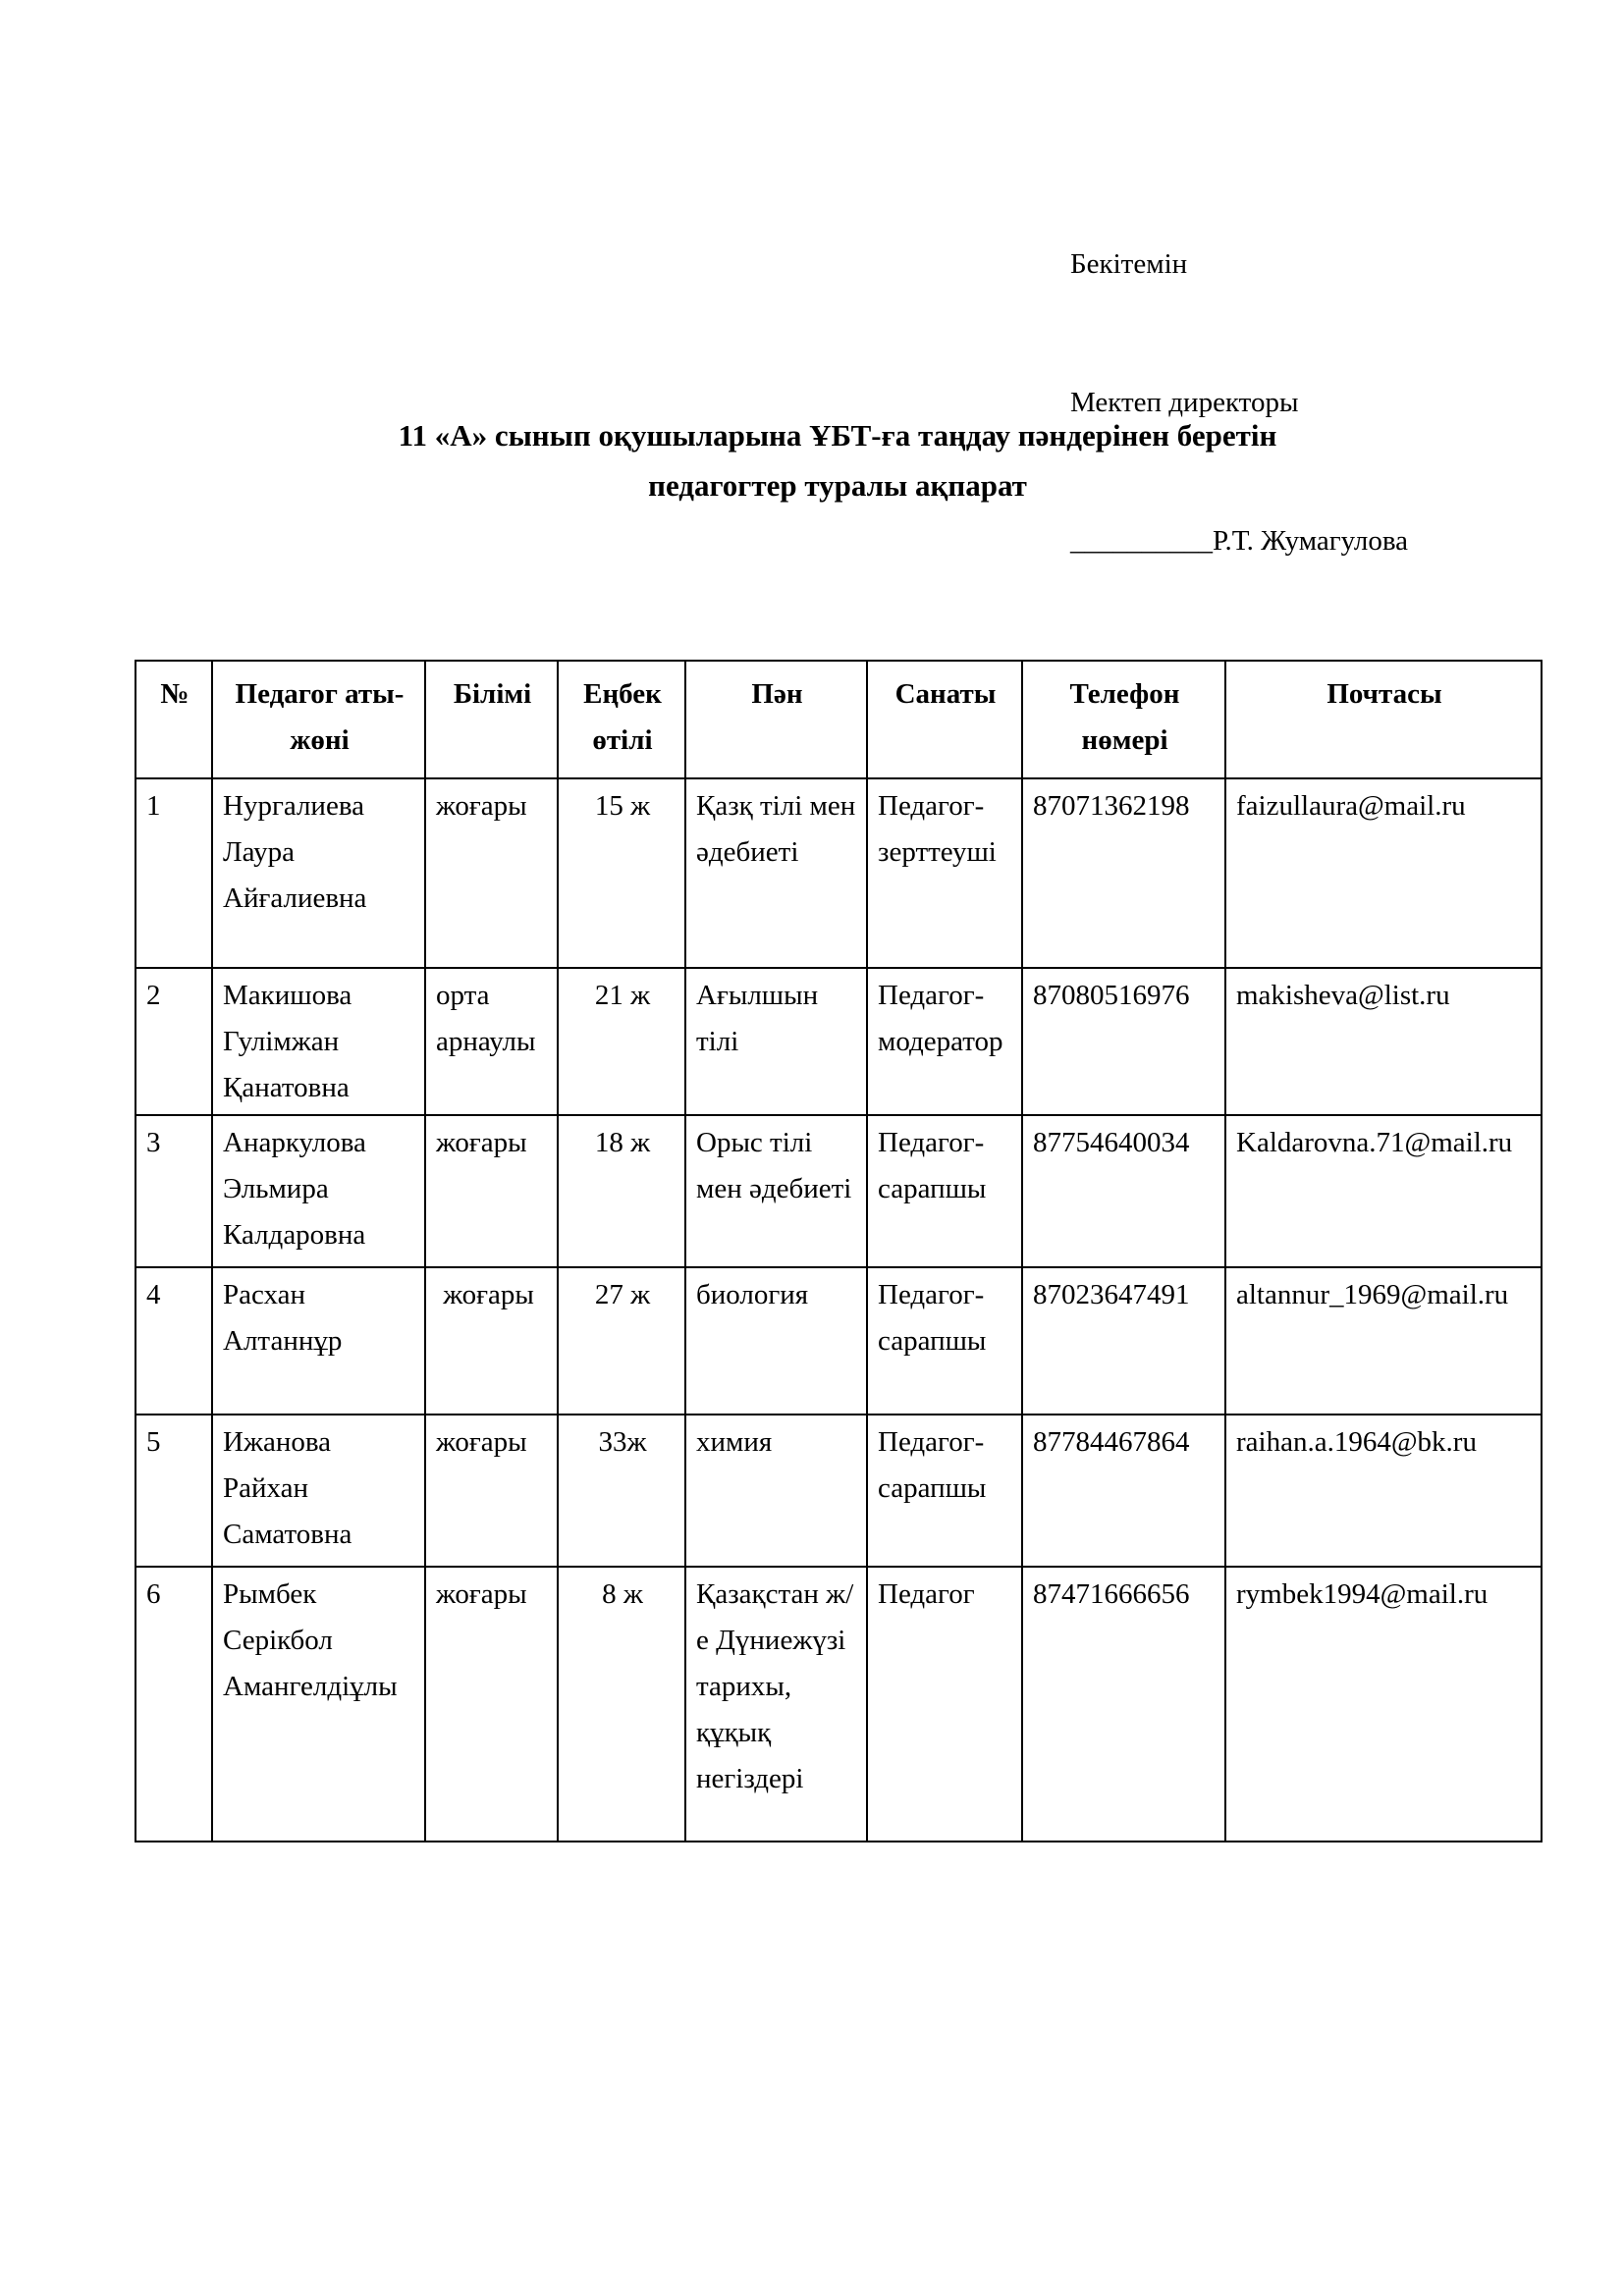 Image resolution: width=1624 pixels, height=2296 pixels. Describe the element at coordinates (1383, 1491) in the screenshot. I see `cell-email: raihan.a.1964@bk.ru` at that location.